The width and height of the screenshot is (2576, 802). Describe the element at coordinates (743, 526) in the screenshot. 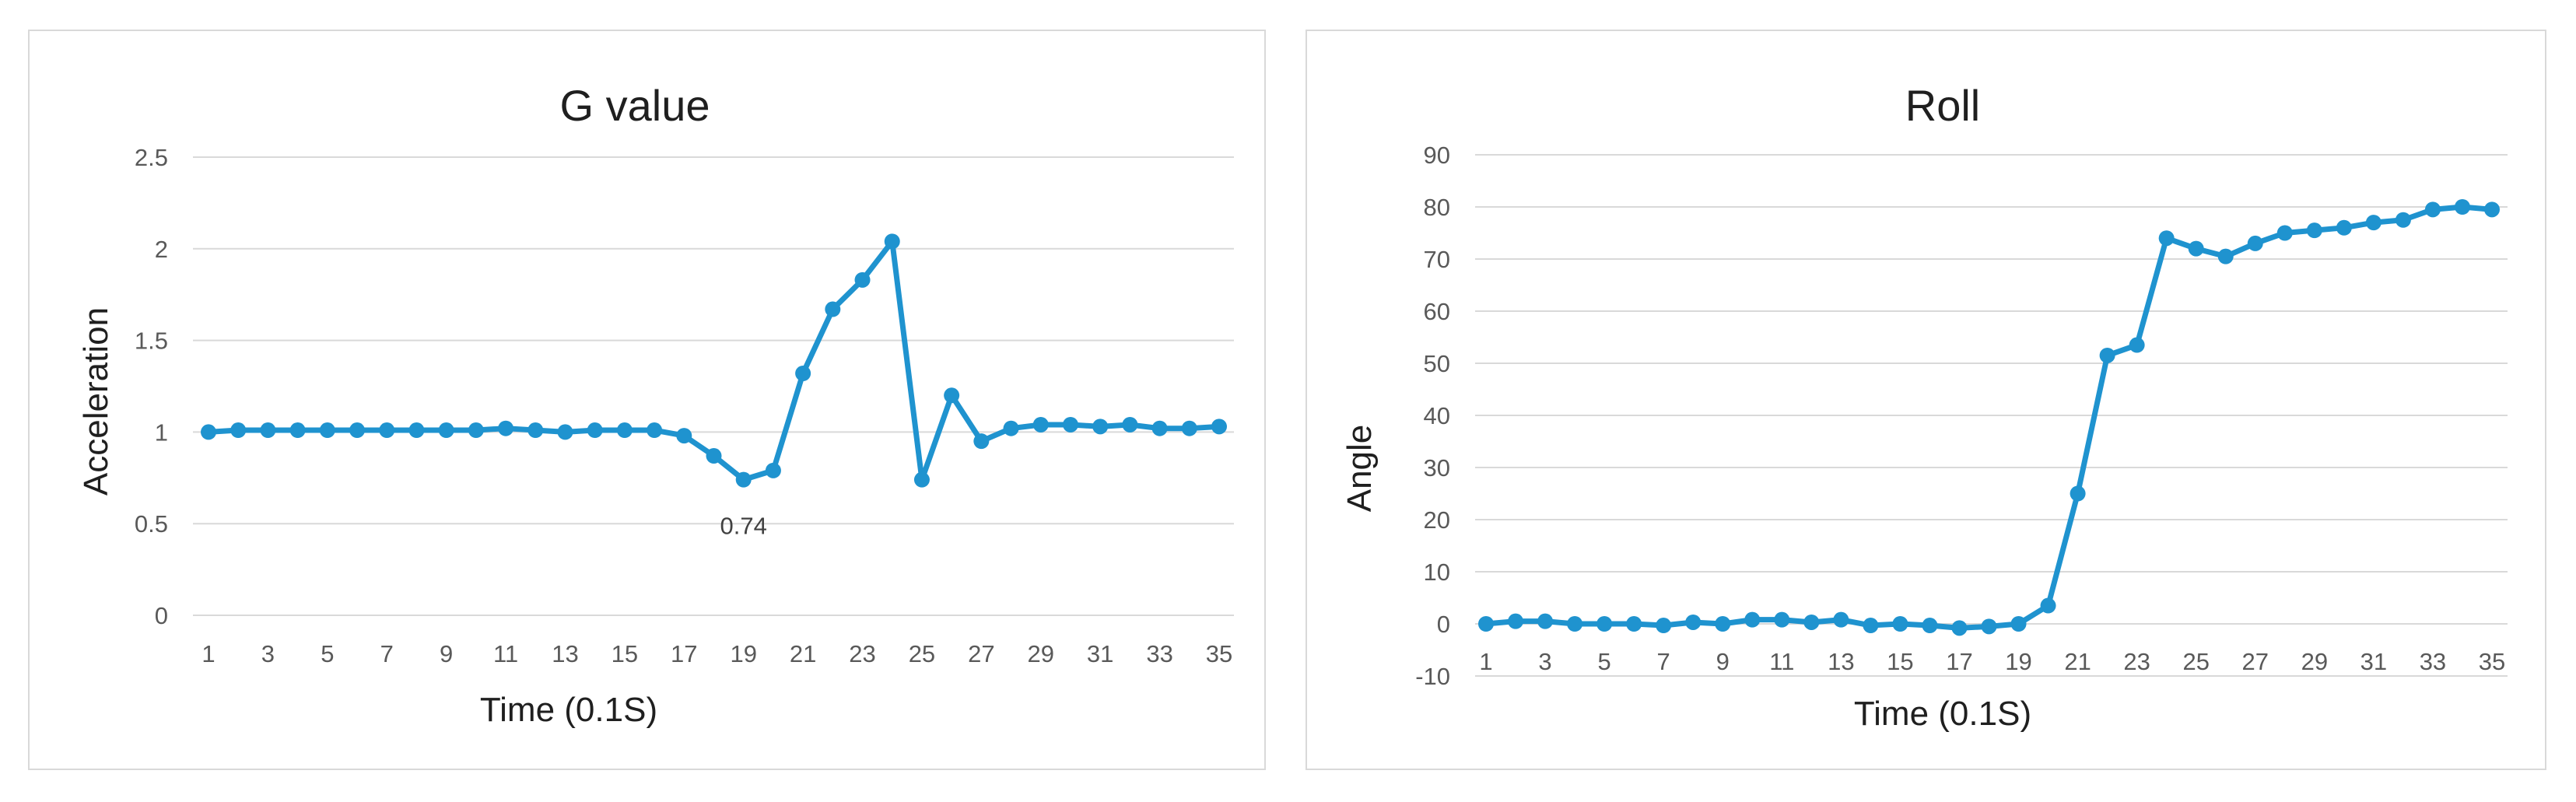

I see `data-label: 0.74` at that location.